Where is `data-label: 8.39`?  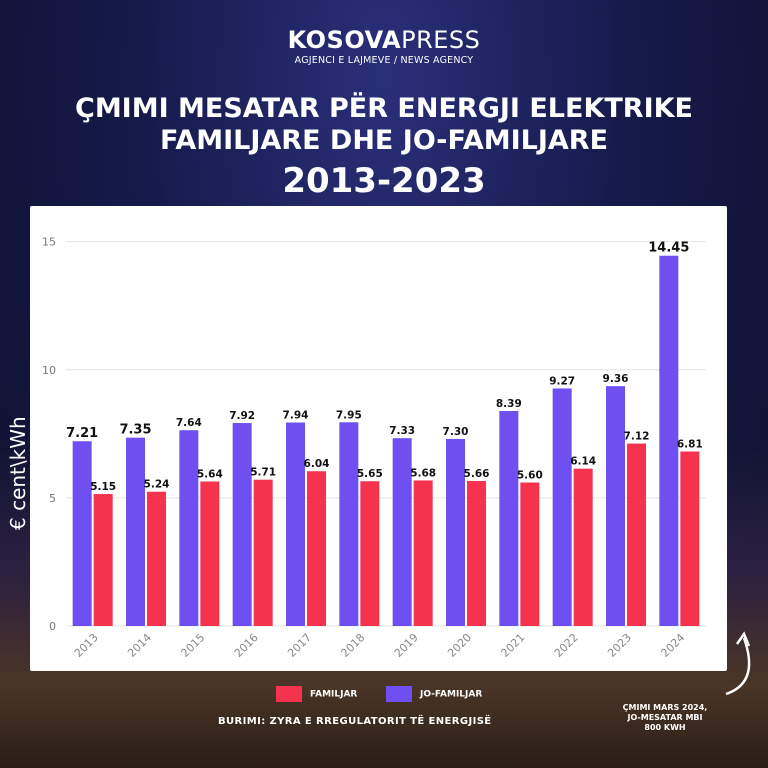 data-label: 8.39 is located at coordinates (509, 404).